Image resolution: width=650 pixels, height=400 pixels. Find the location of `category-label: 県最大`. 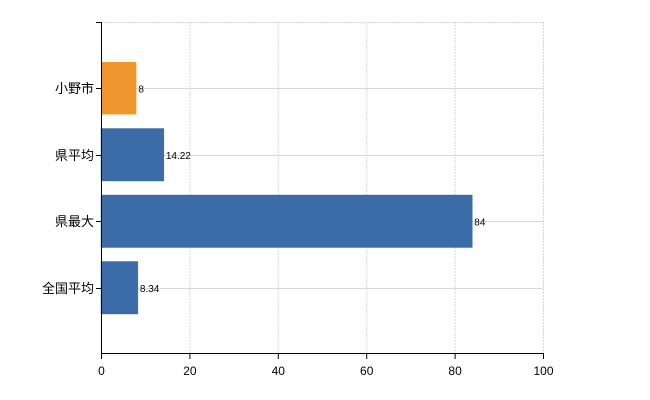

category-label: 県最大 is located at coordinates (74, 221).